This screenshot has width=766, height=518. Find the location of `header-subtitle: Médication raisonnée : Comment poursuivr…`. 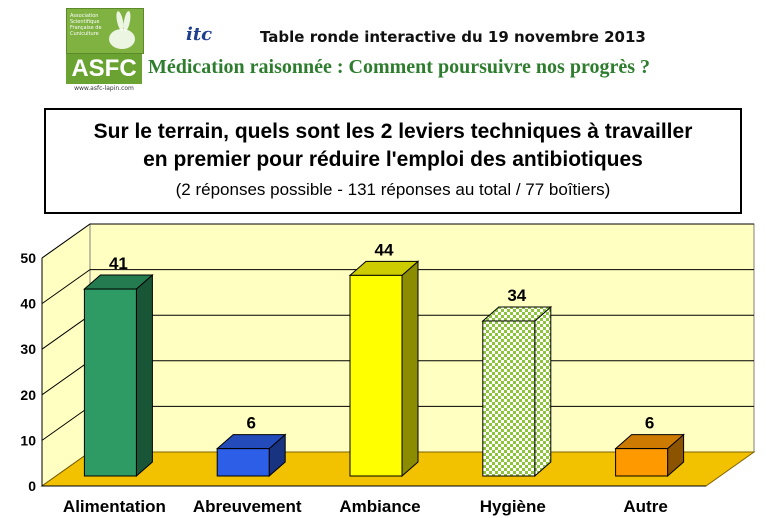

header-subtitle: Médication raisonnée : Comment poursuivr… is located at coordinates (399, 67).